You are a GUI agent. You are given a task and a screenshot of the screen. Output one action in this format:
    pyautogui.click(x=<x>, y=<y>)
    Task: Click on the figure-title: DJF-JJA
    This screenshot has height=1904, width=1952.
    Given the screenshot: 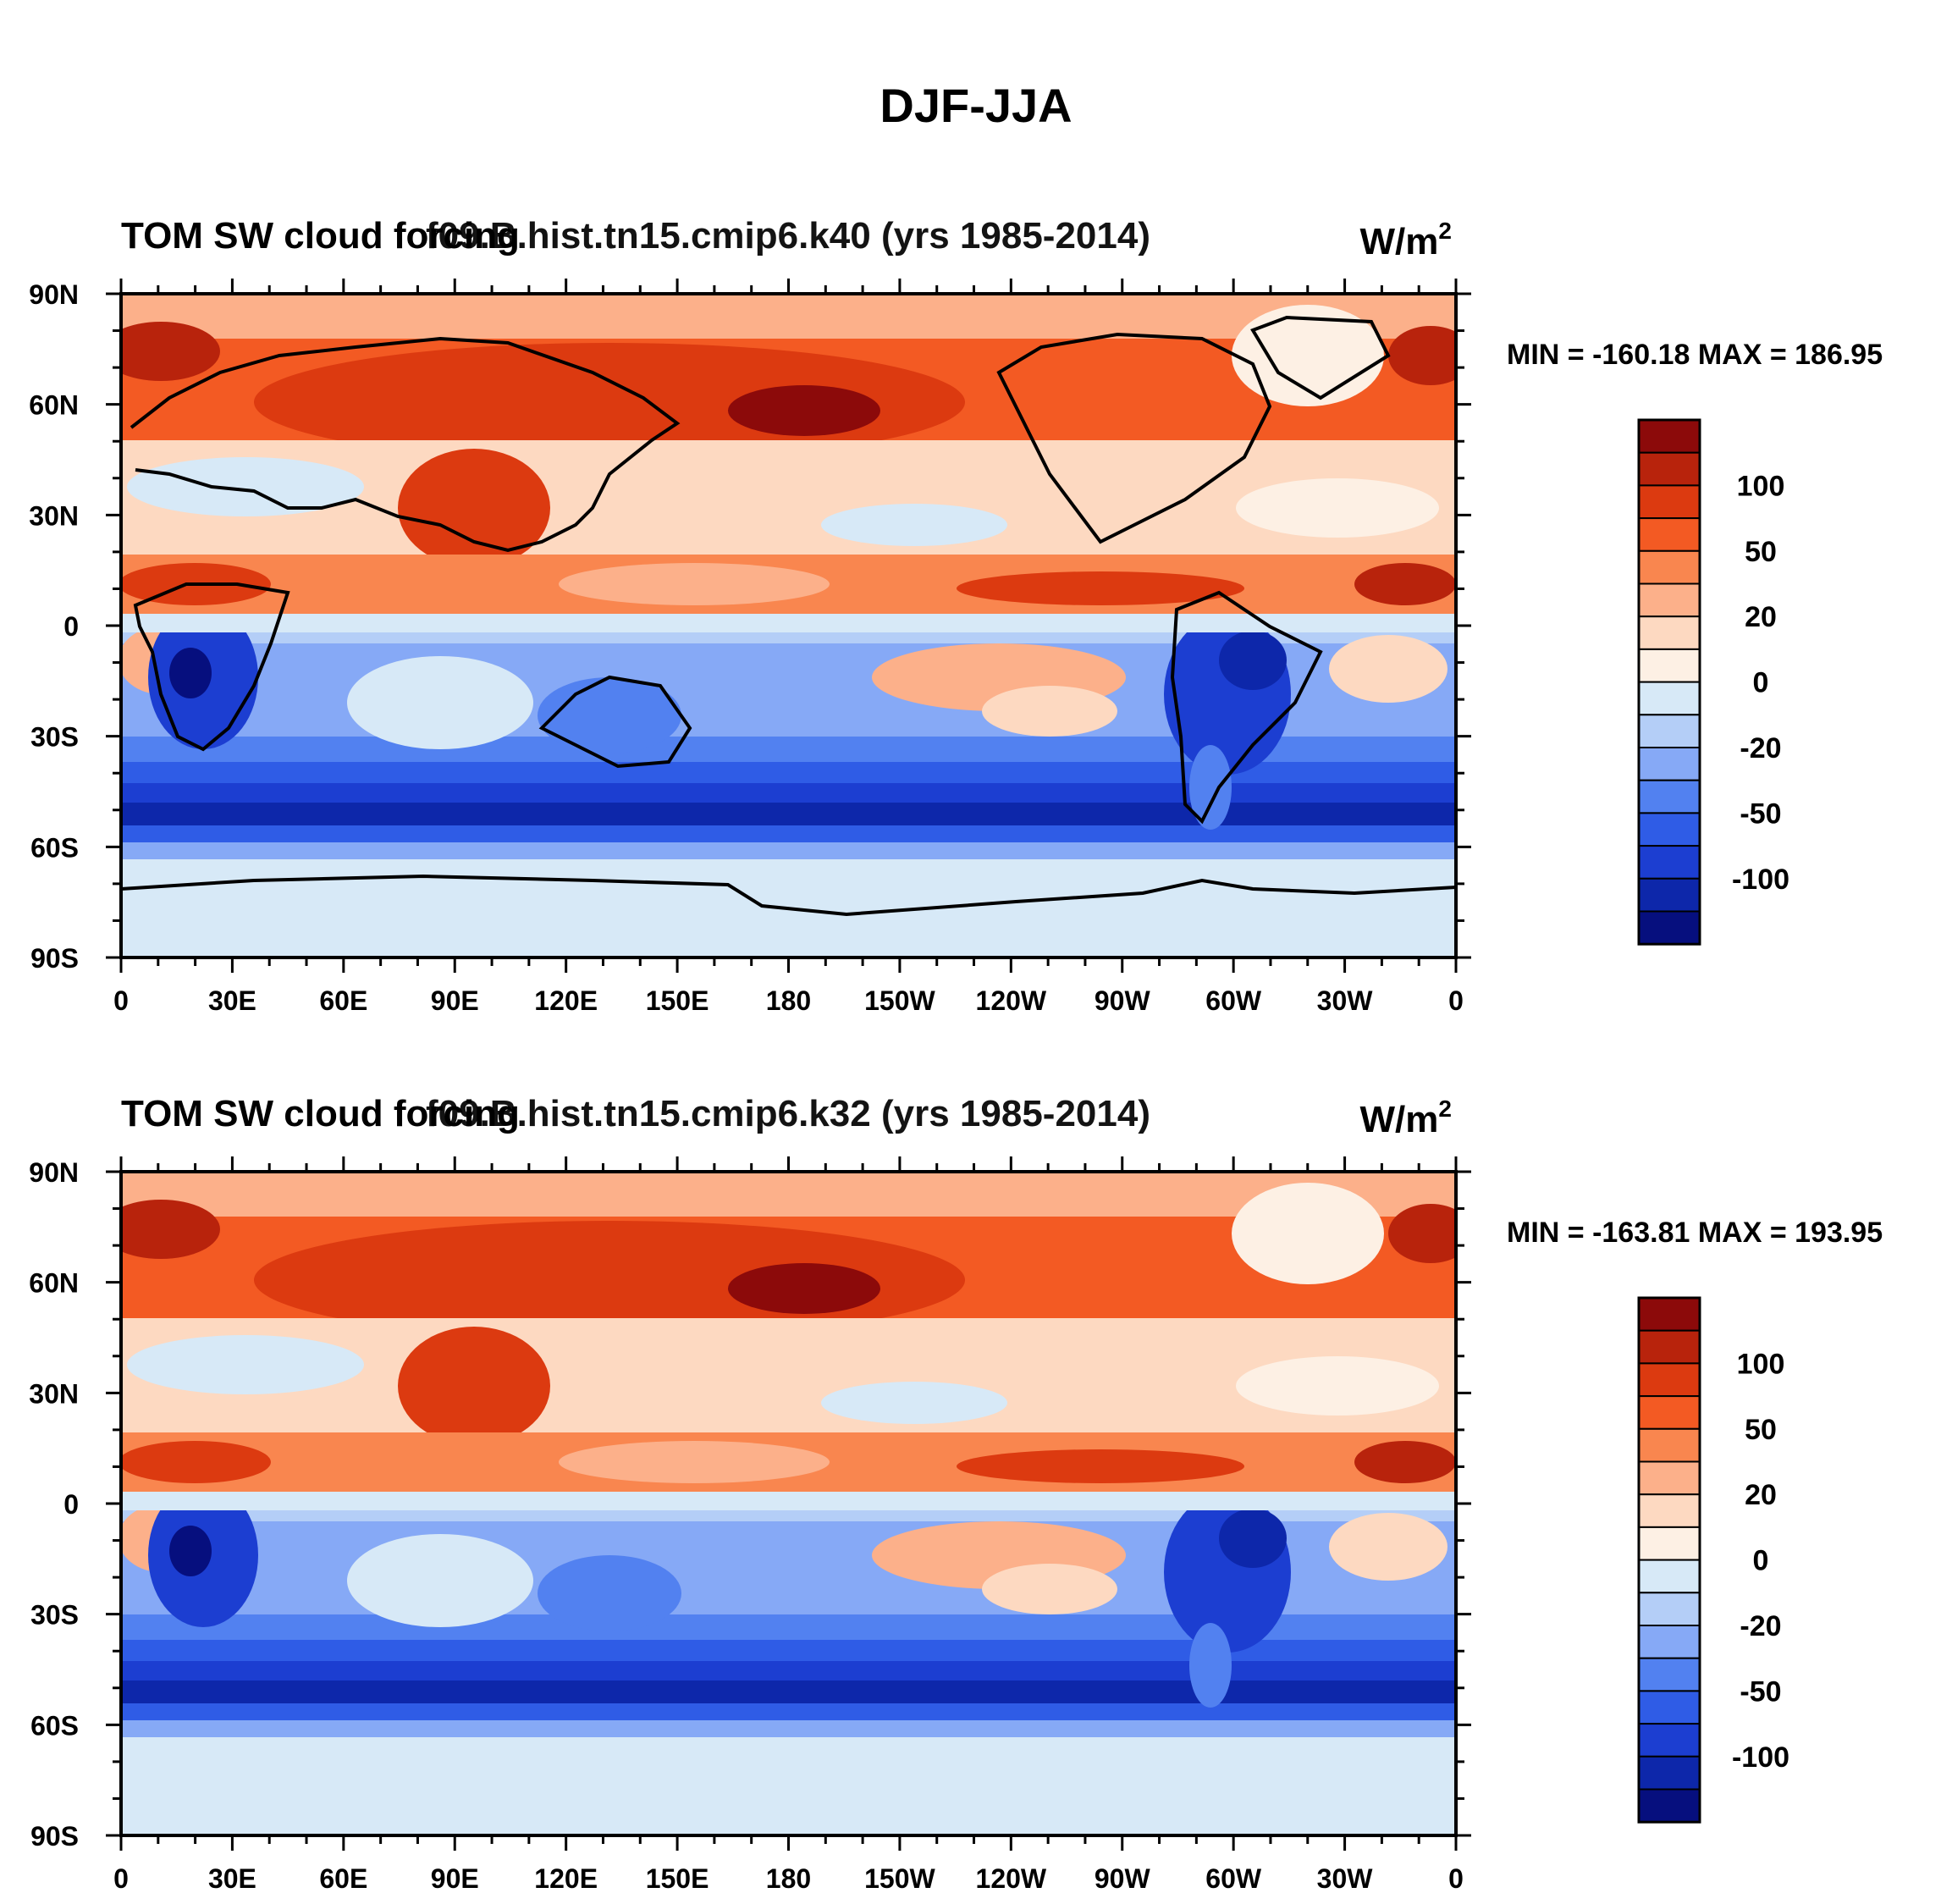 What is the action you would take?
    pyautogui.click(x=976, y=105)
    